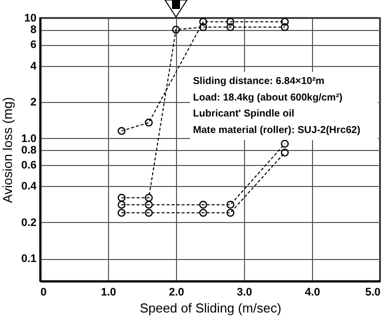  What do you see at coordinates (28, 222) in the screenshot?
I see `y-tick-label: 0.2` at bounding box center [28, 222].